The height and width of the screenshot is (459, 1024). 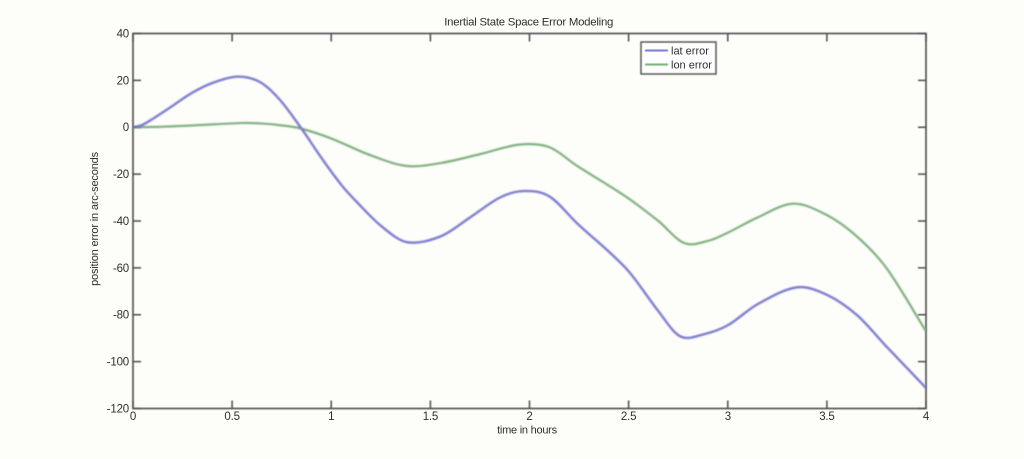 What do you see at coordinates (430, 417) in the screenshot?
I see `svg-text: 1.5` at bounding box center [430, 417].